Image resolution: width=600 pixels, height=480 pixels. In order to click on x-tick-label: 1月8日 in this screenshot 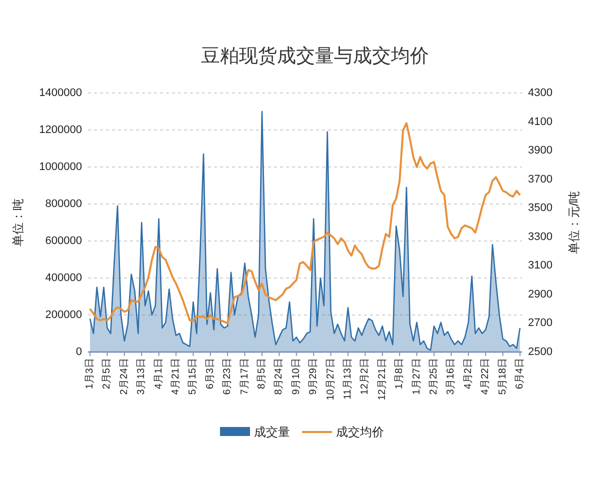, I will do `click(400, 374)`.